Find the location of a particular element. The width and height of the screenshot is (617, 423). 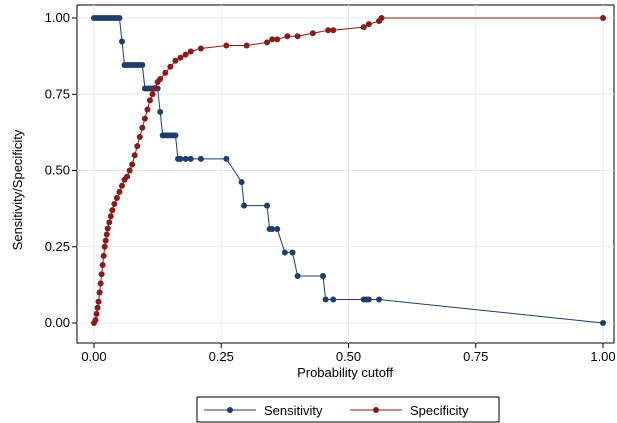

legend-box is located at coordinates (348, 409).